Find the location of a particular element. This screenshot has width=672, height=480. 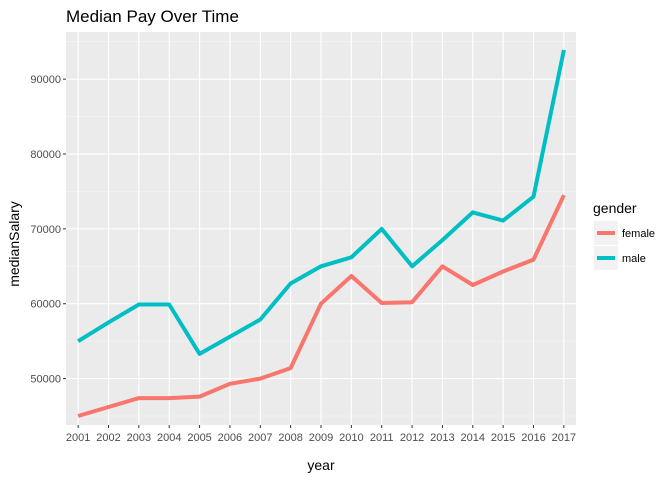

y-tick-label: 70000 is located at coordinates (45, 230).